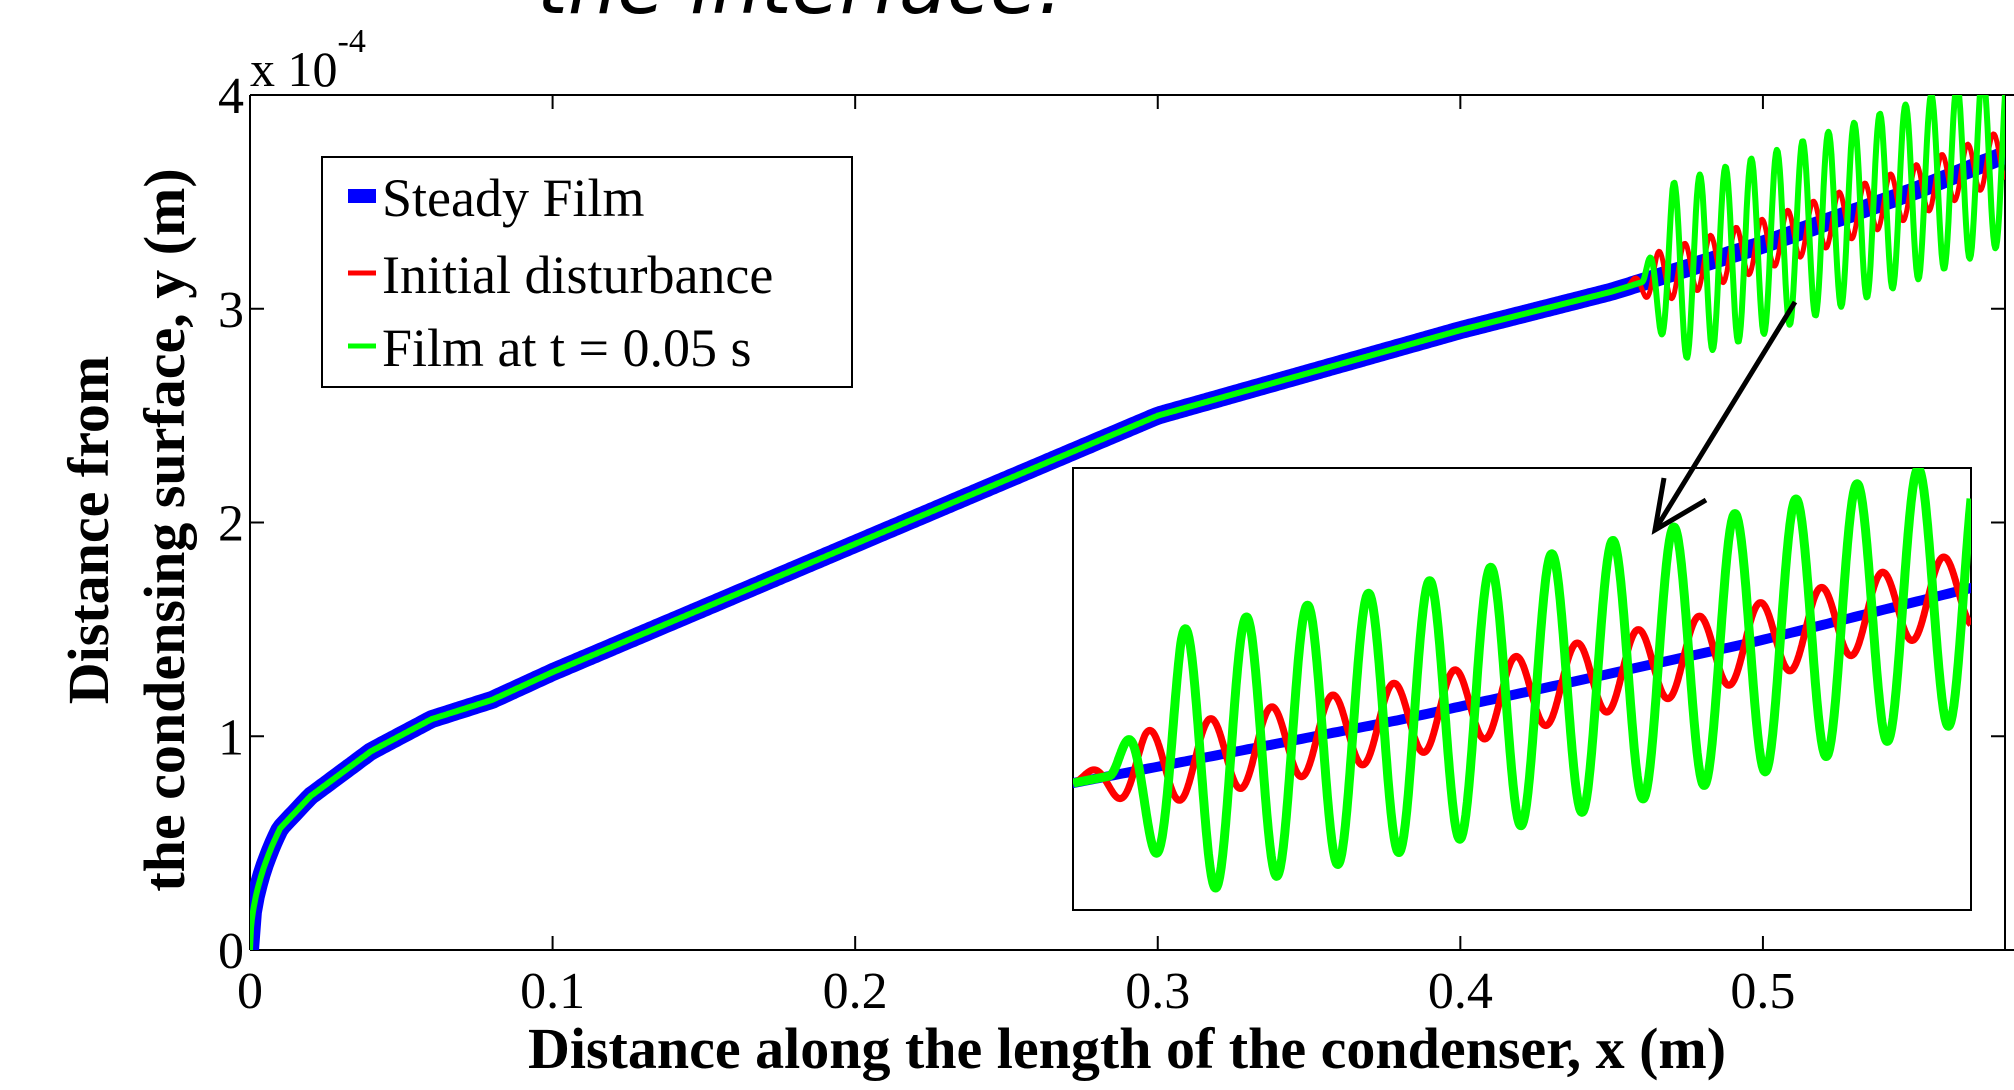 Image resolution: width=2014 pixels, height=1090 pixels. What do you see at coordinates (1762, 991) in the screenshot?
I see `x-tick-label: 0.5` at bounding box center [1762, 991].